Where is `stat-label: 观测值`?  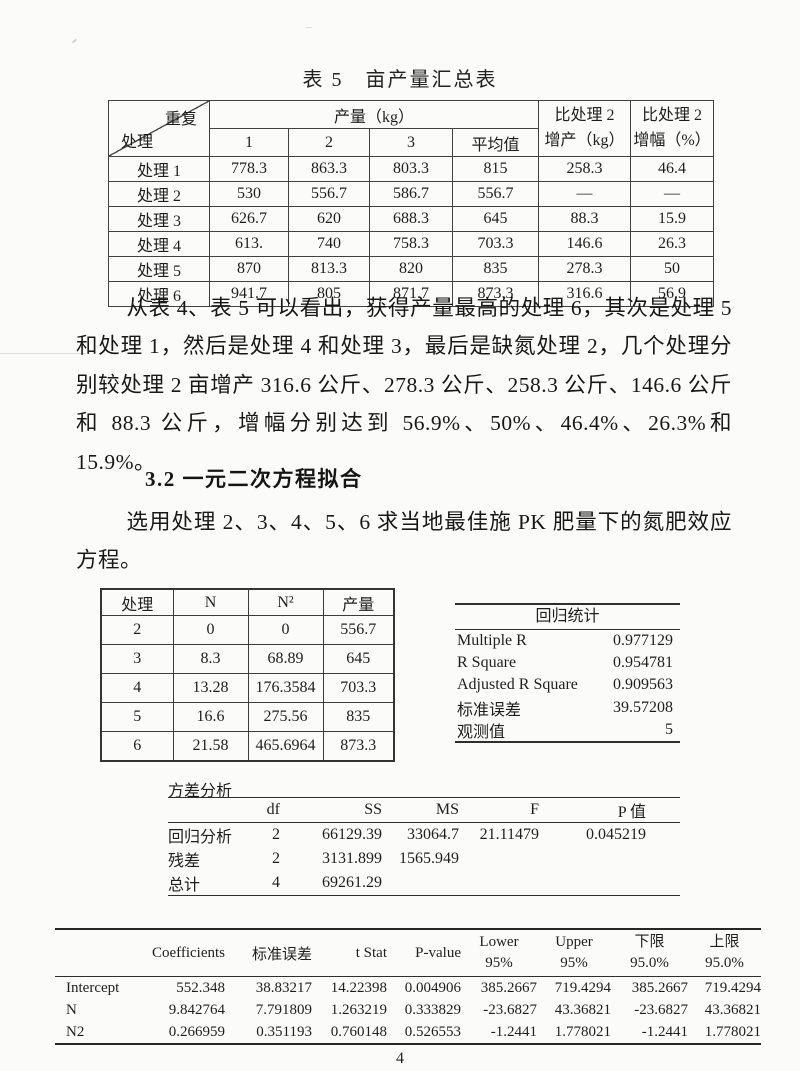
stat-label: 观测值 is located at coordinates (481, 732).